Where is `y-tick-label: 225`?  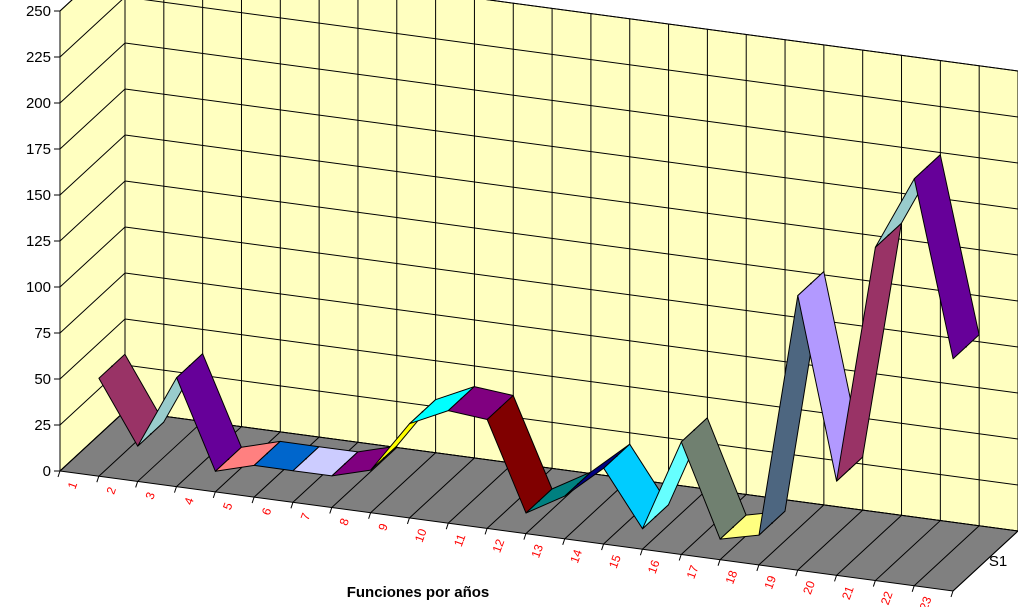 y-tick-label: 225 is located at coordinates (38, 57).